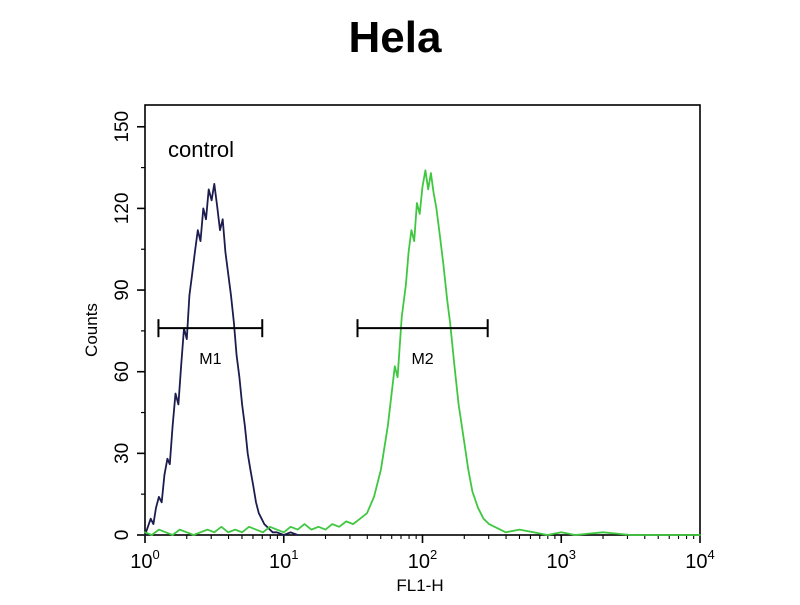  Describe the element at coordinates (122, 371) in the screenshot. I see `y-tick-label: 60` at that location.